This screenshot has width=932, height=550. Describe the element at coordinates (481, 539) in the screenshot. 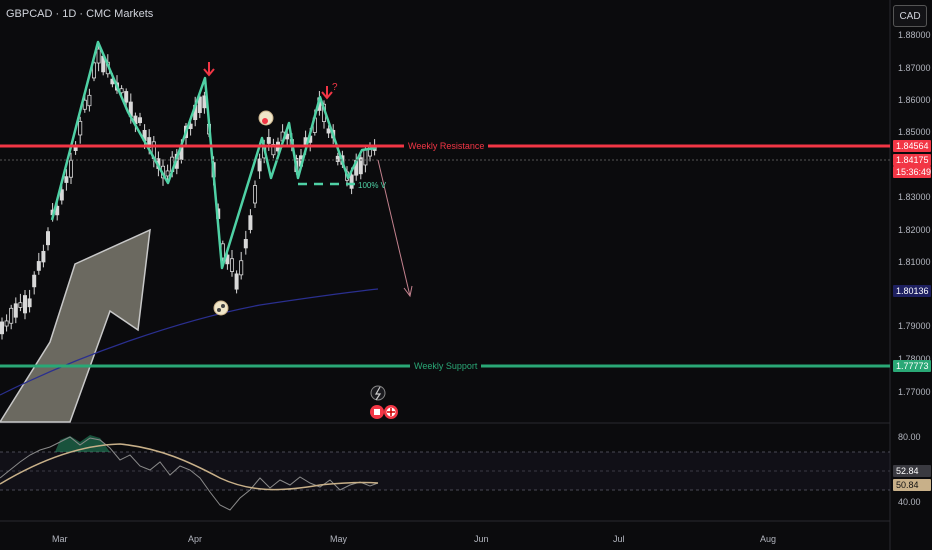

I see `time-label: Jun` at that location.